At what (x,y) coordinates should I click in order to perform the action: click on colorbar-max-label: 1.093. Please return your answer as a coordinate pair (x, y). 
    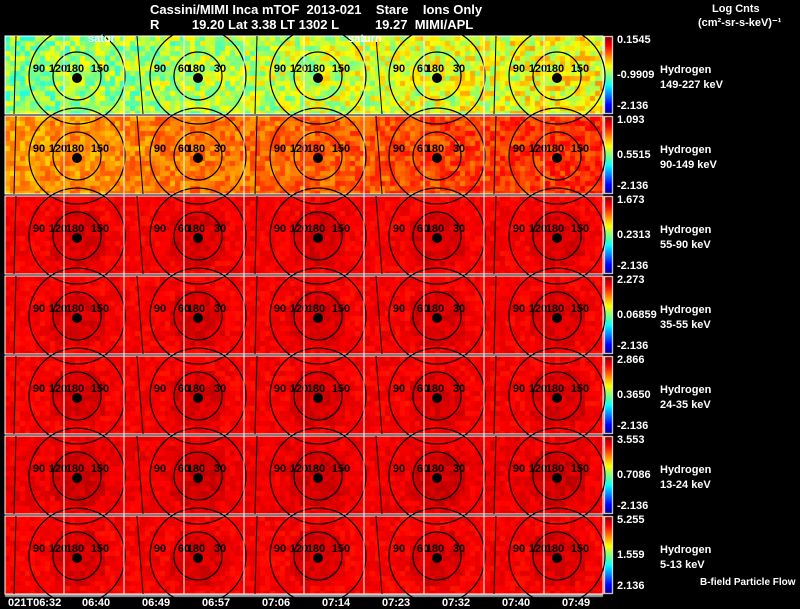
    Looking at the image, I should click on (631, 120).